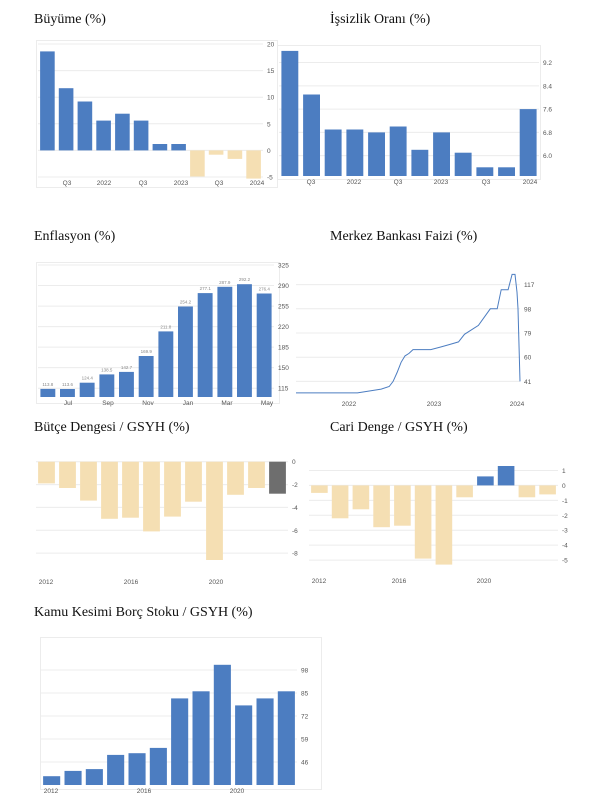  What do you see at coordinates (305, 694) in the screenshot?
I see `y-tick-label: 85` at bounding box center [305, 694].